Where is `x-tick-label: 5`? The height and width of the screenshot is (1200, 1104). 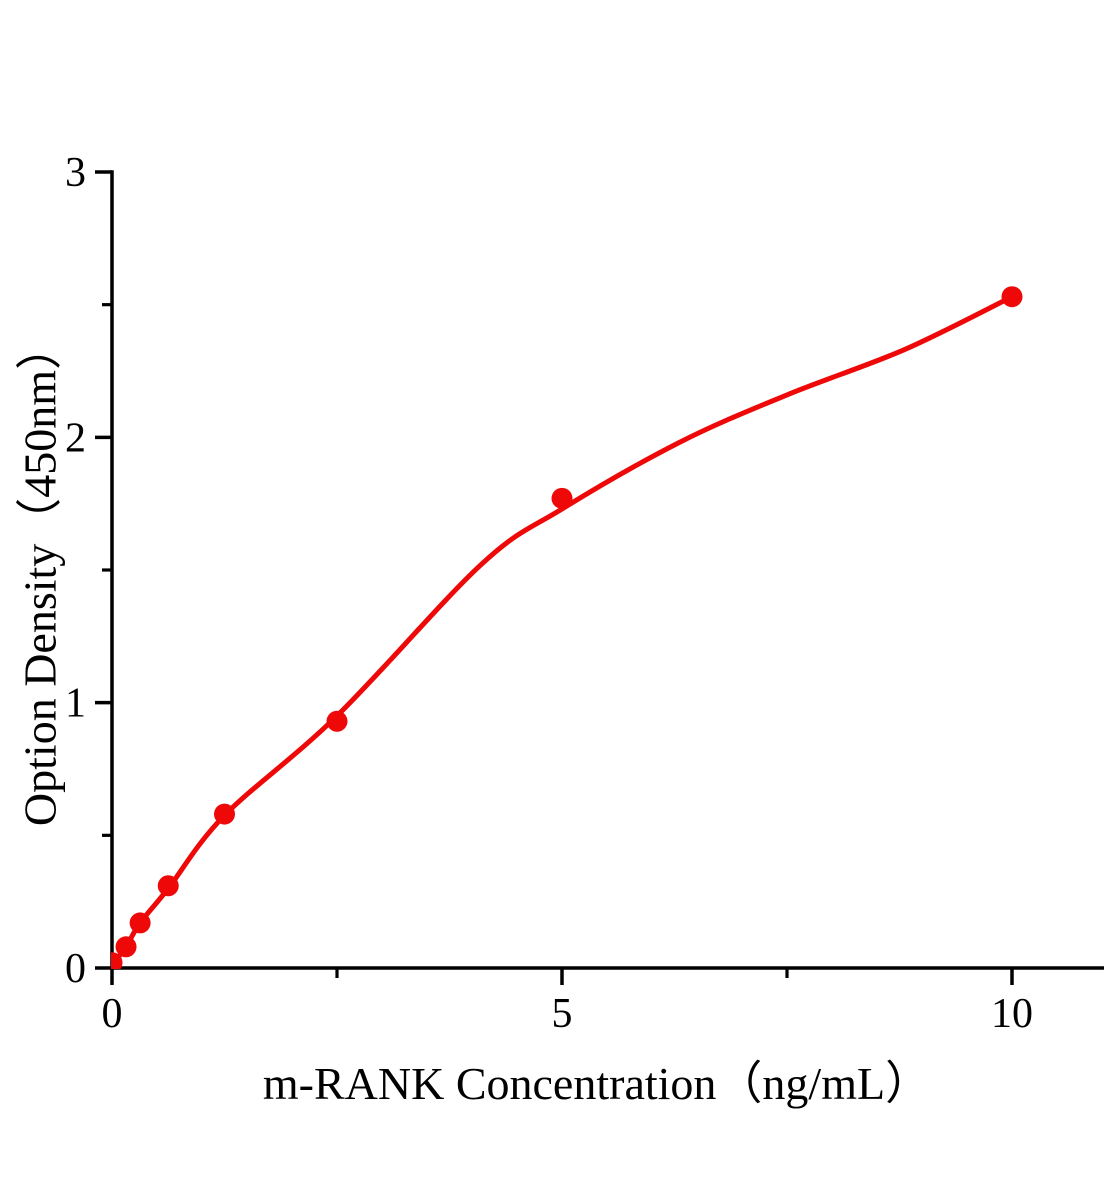
x-tick-label: 5 is located at coordinates (562, 1014).